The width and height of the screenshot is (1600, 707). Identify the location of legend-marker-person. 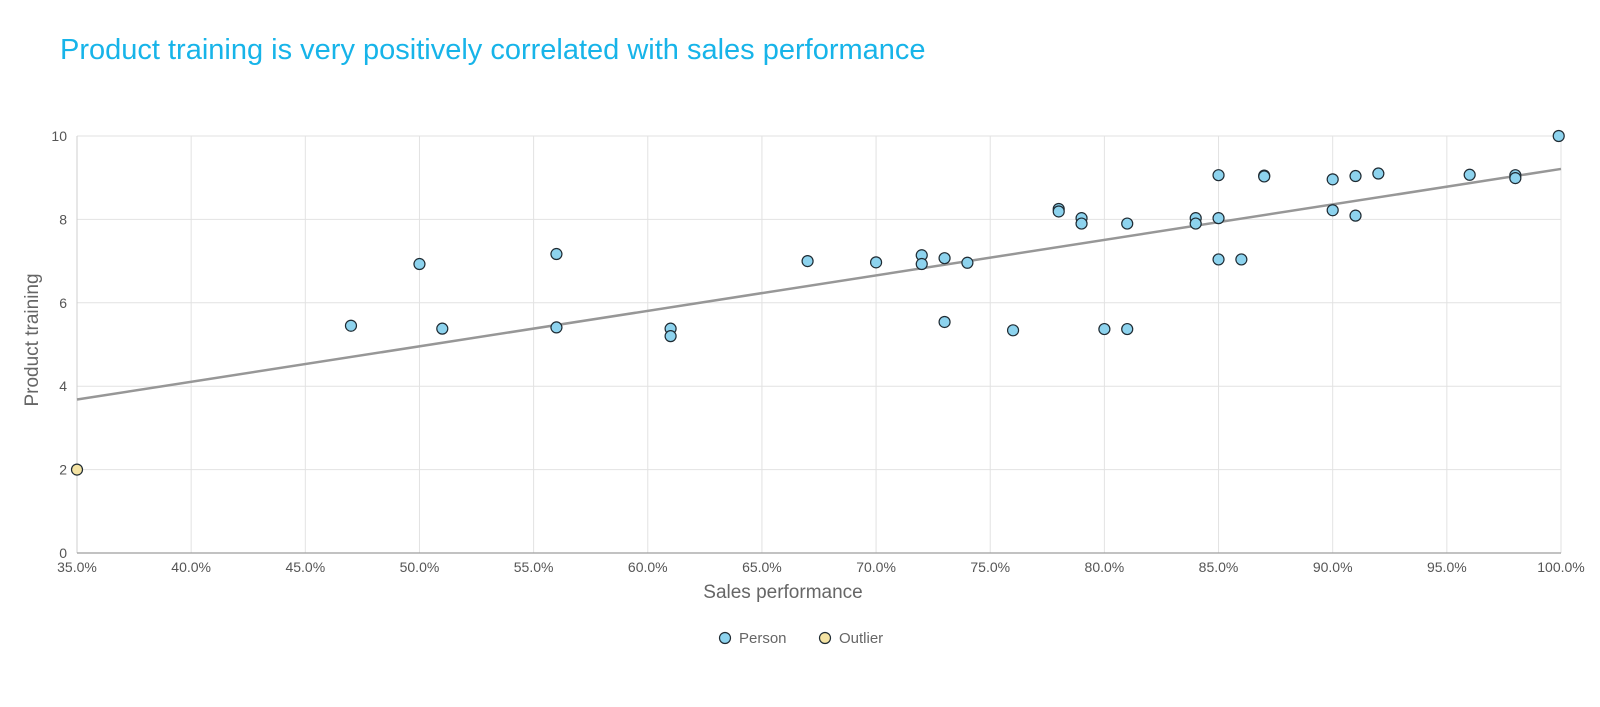
(725, 638).